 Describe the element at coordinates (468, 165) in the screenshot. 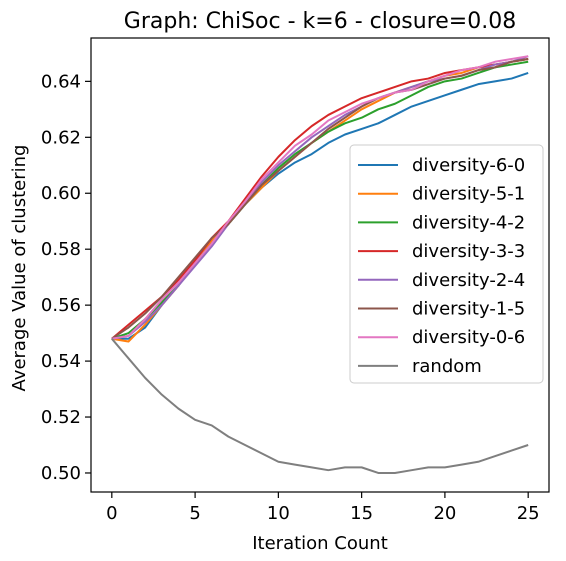

I see `legend-label: diversity-6-0` at that location.